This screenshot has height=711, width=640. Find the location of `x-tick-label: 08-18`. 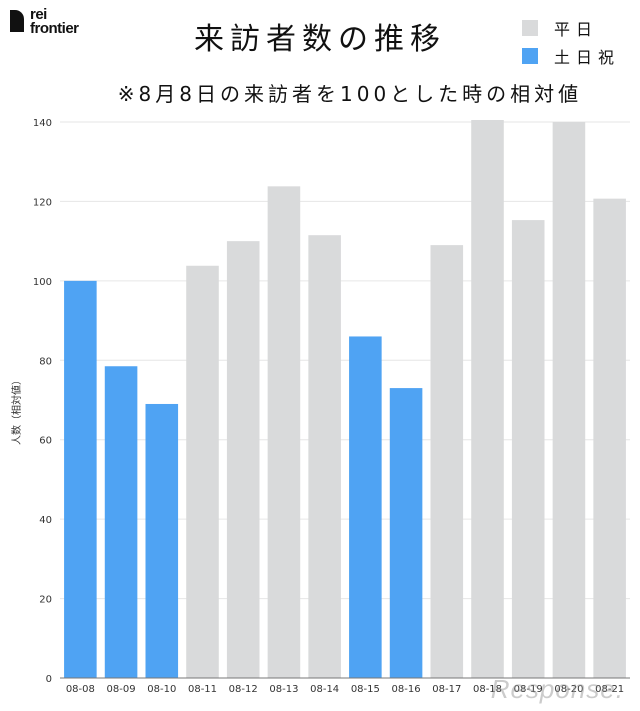

x-tick-label: 08-18 is located at coordinates (487, 689).